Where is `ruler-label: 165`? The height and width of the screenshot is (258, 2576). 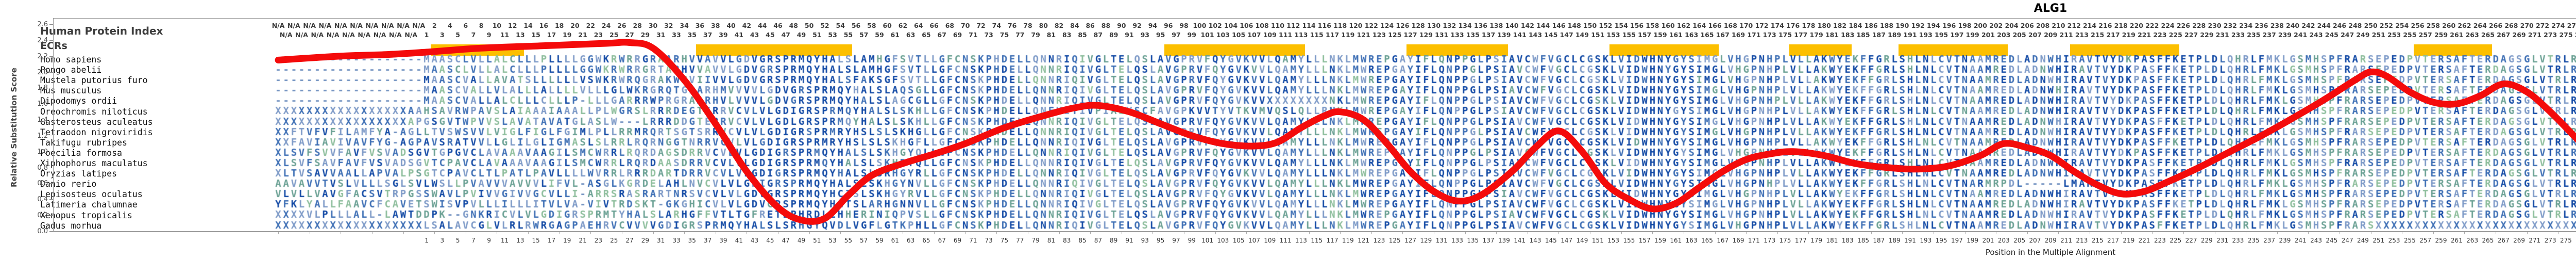 ruler-label: 165 is located at coordinates (1707, 240).